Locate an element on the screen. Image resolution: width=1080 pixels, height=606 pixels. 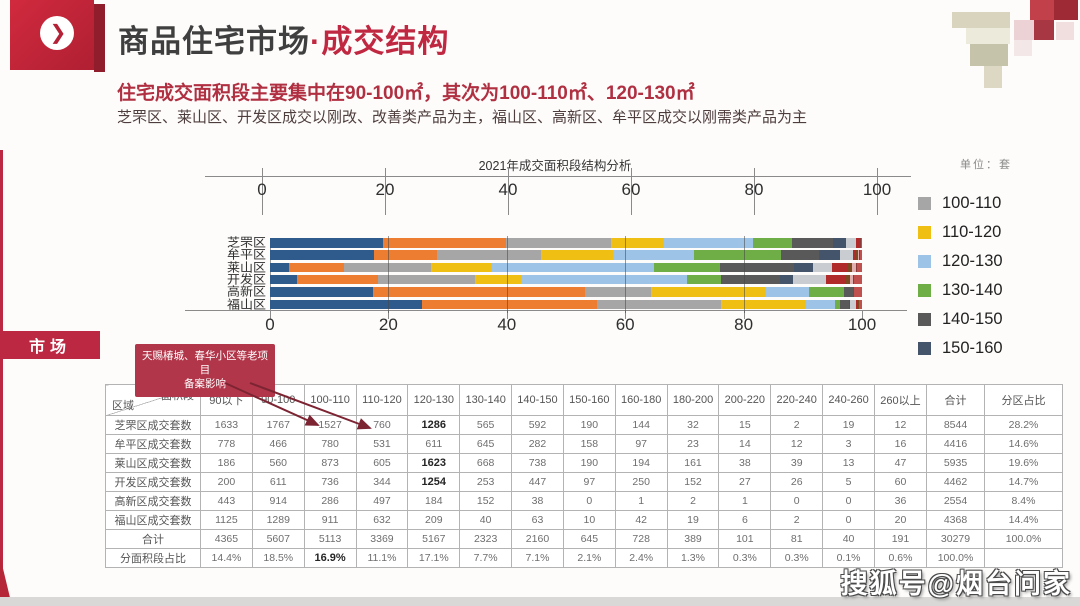
chevron-badge: ❯ is located at coordinates (57, 33).